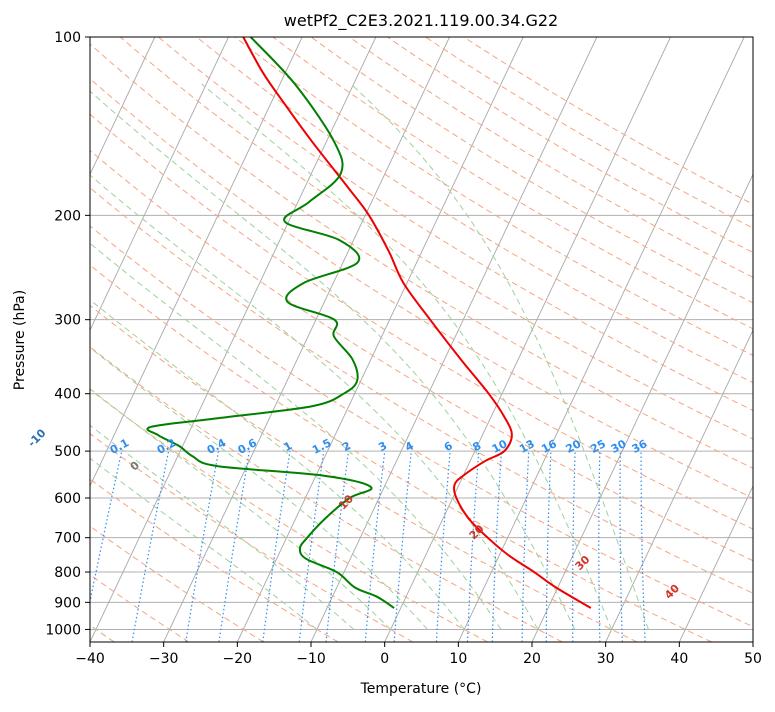 The width and height of the screenshot is (775, 712). I want to click on x-tick-label: 20, so click(532, 659).